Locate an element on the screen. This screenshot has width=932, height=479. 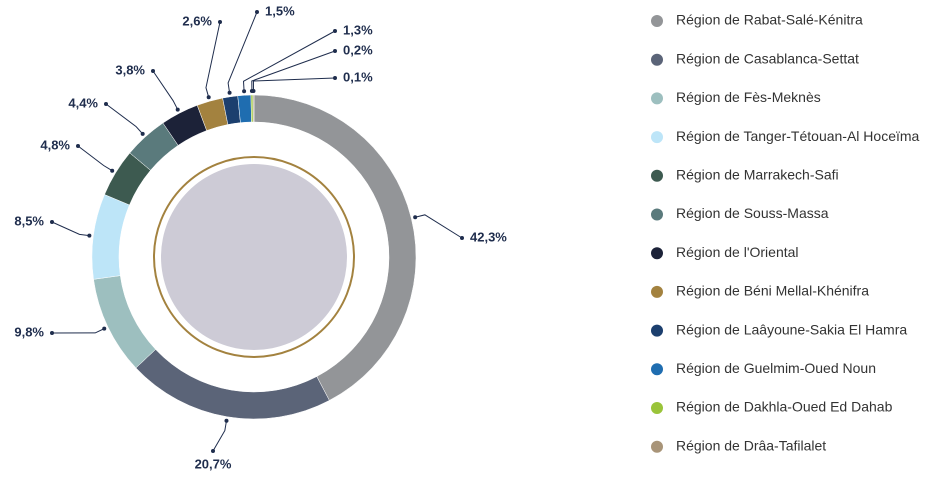
value-label: 8,5% is located at coordinates (29, 220).